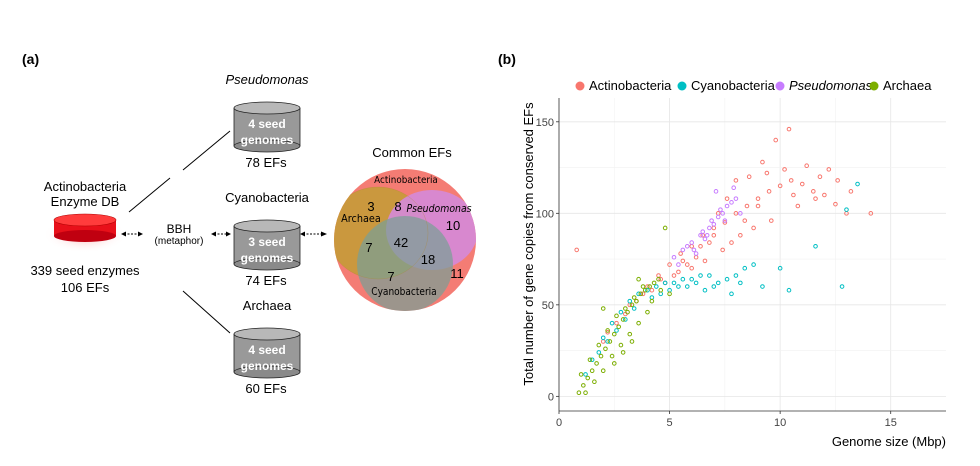 This screenshot has width=980, height=466. I want to click on bbh-arrow-right, so click(221, 234).